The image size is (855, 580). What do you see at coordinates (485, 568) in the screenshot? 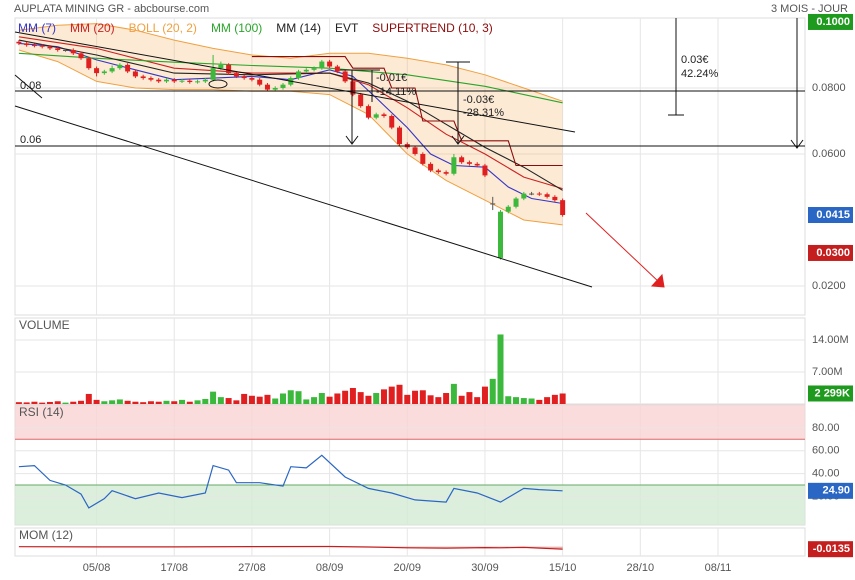
I see `x-tick-label: 30/09` at bounding box center [485, 568].